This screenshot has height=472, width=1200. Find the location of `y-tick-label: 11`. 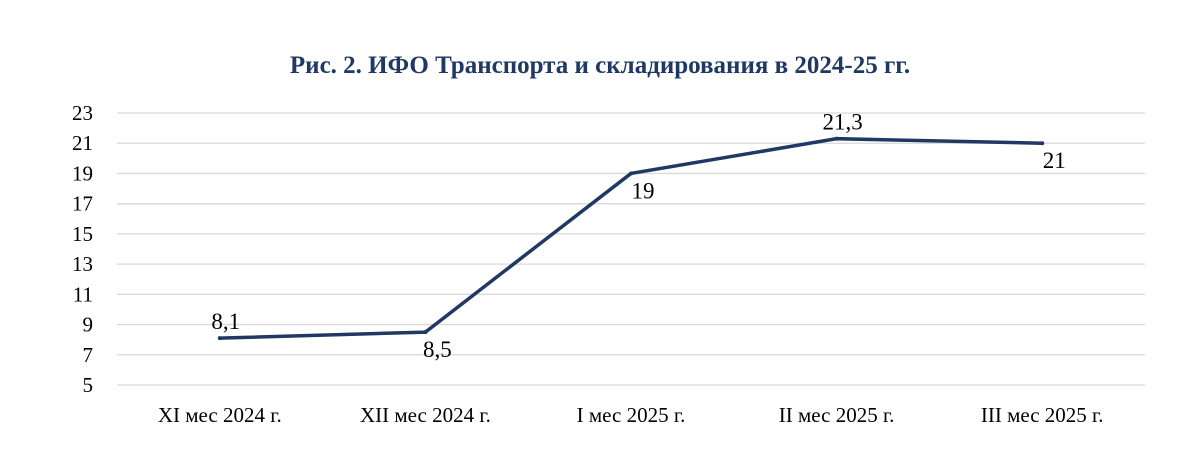

y-tick-label: 11 is located at coordinates (83, 294).